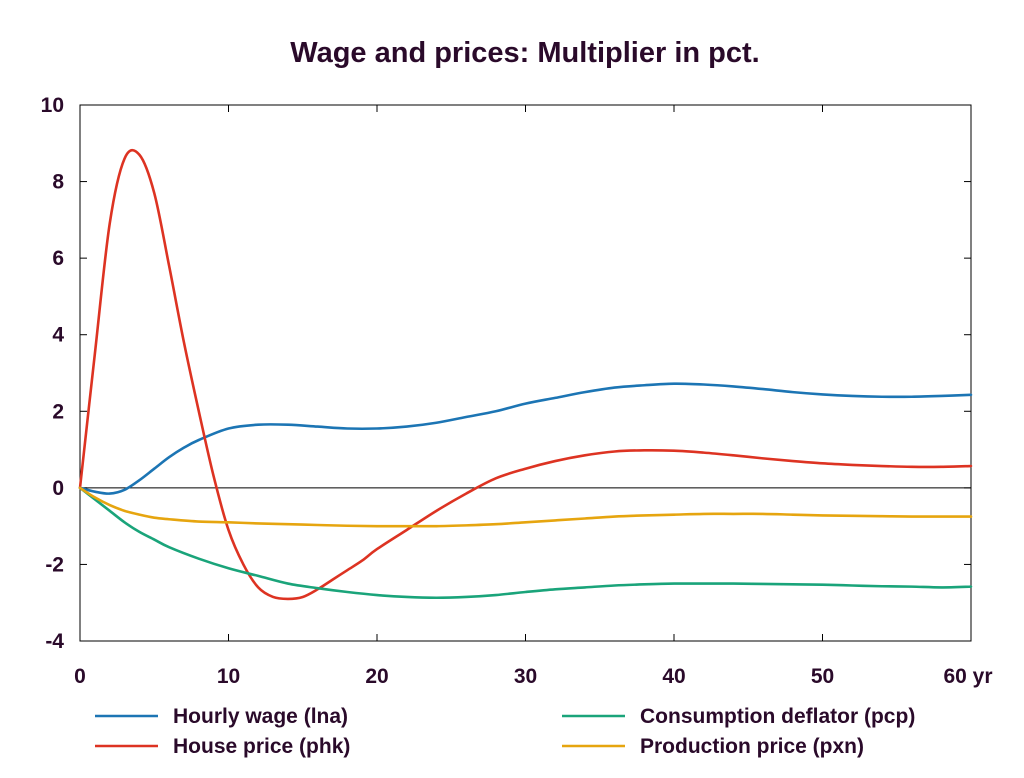 Image resolution: width=1024 pixels, height=778 pixels. What do you see at coordinates (58, 411) in the screenshot?
I see `y-tick-label: 2` at bounding box center [58, 411].